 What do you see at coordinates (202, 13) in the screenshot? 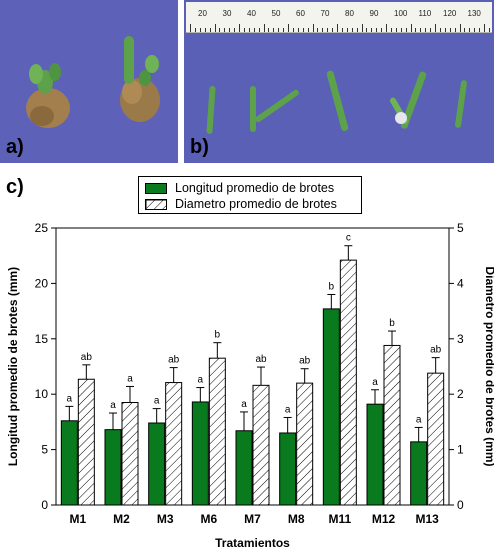
I see `ruler-number: 20` at bounding box center [202, 13].